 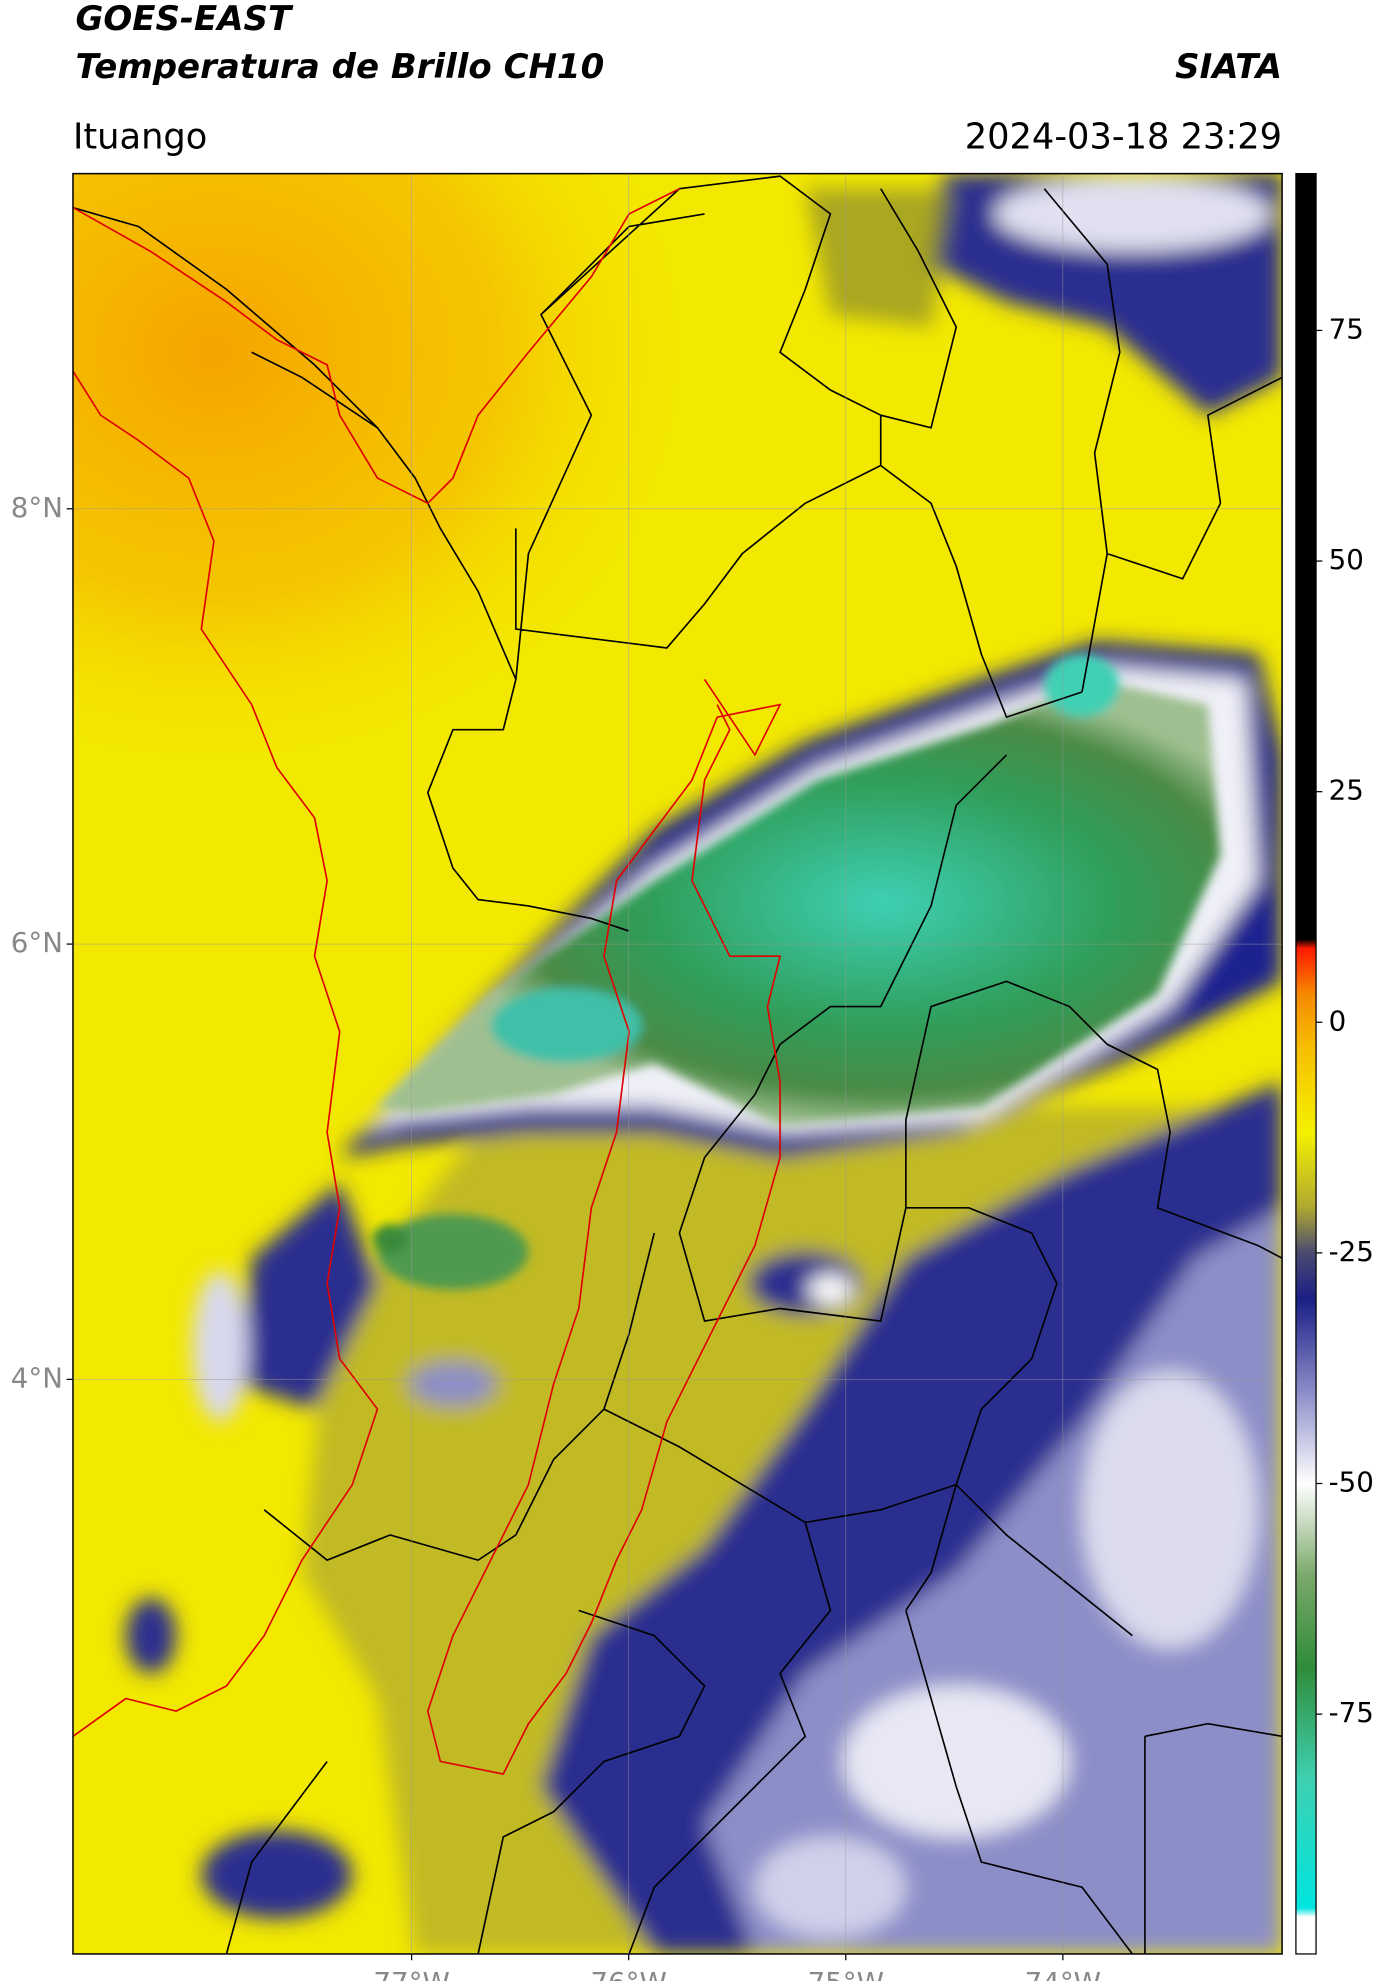 What do you see at coordinates (37, 507) in the screenshot?
I see `y-tick-label: 8°N` at bounding box center [37, 507].